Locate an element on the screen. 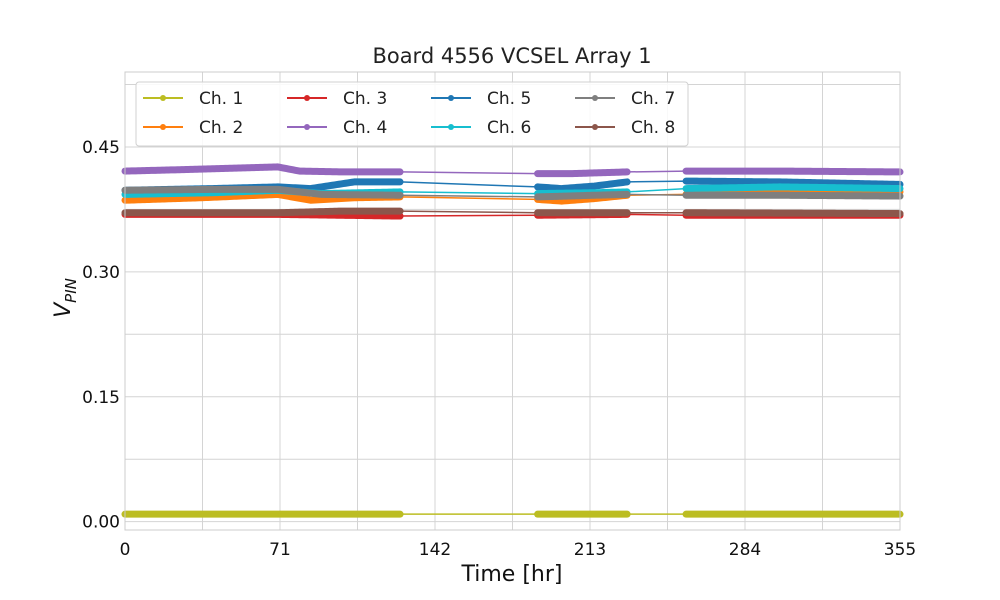 This screenshot has width=1000, height=600. legend-label: Ch. 5 is located at coordinates (509, 99).